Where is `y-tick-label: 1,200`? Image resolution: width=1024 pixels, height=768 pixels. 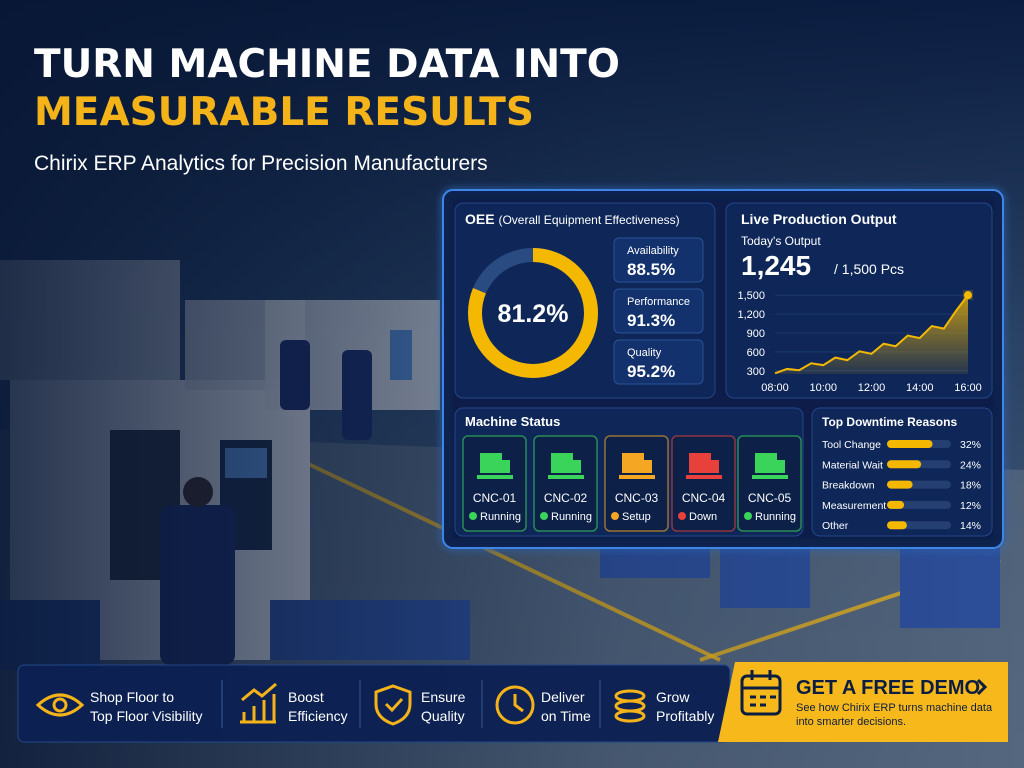 y-tick-label: 1,200 is located at coordinates (751, 315).